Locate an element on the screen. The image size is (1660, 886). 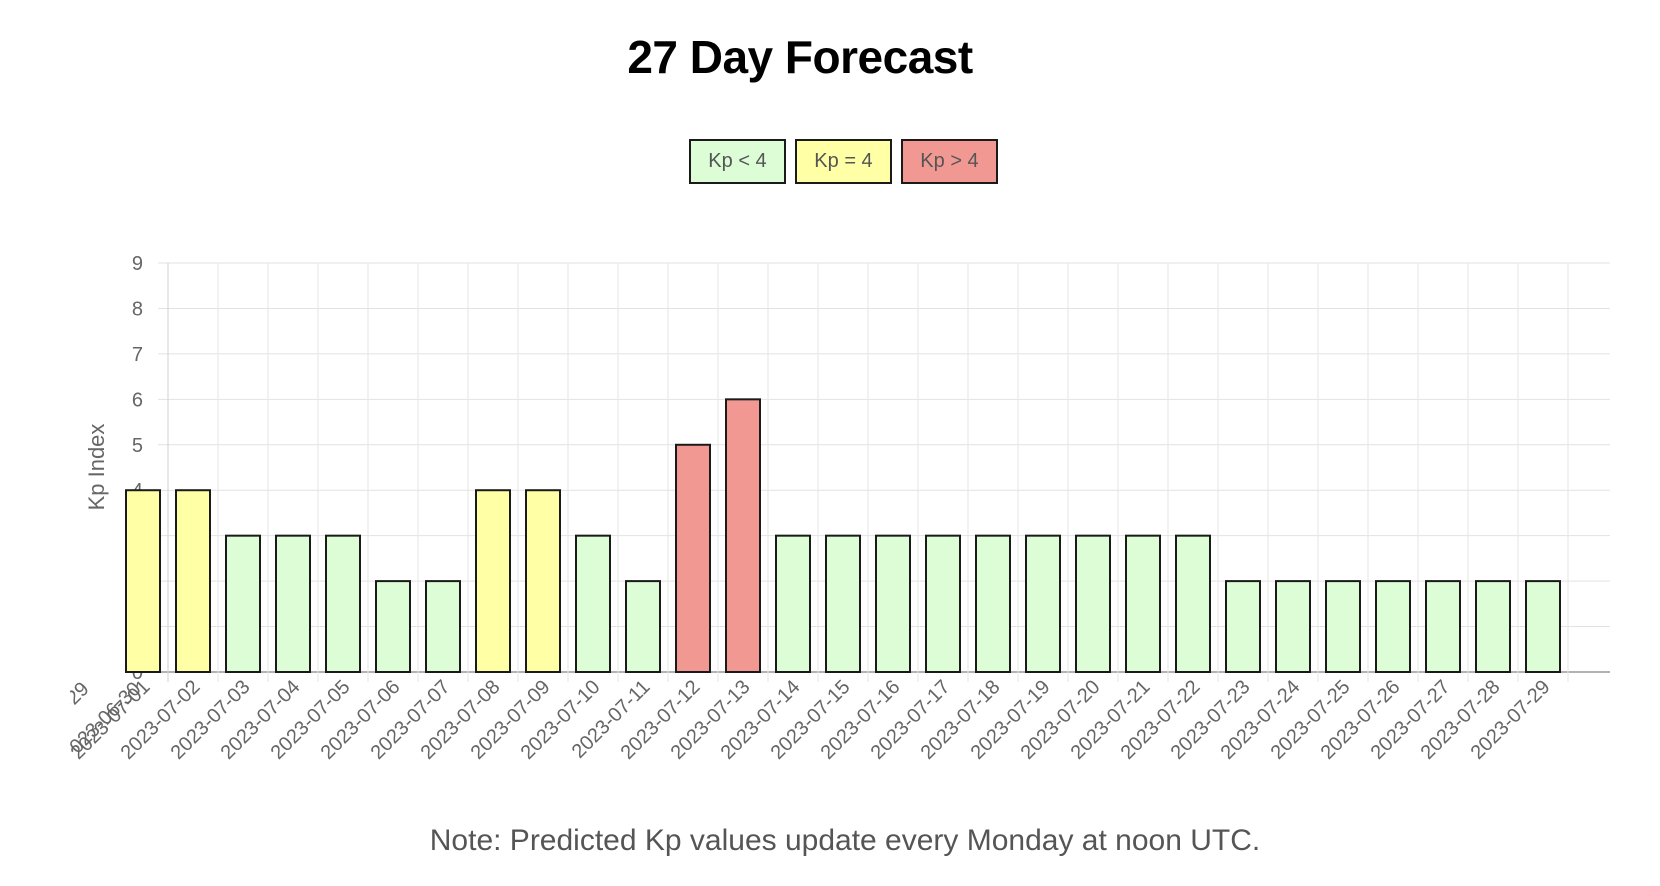
y-axis-label: Kp Index is located at coordinates (96, 467).